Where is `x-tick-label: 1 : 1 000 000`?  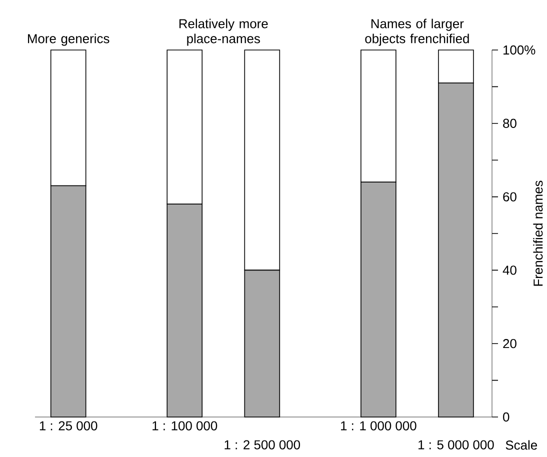 x-tick-label: 1 : 1 000 000 is located at coordinates (378, 425).